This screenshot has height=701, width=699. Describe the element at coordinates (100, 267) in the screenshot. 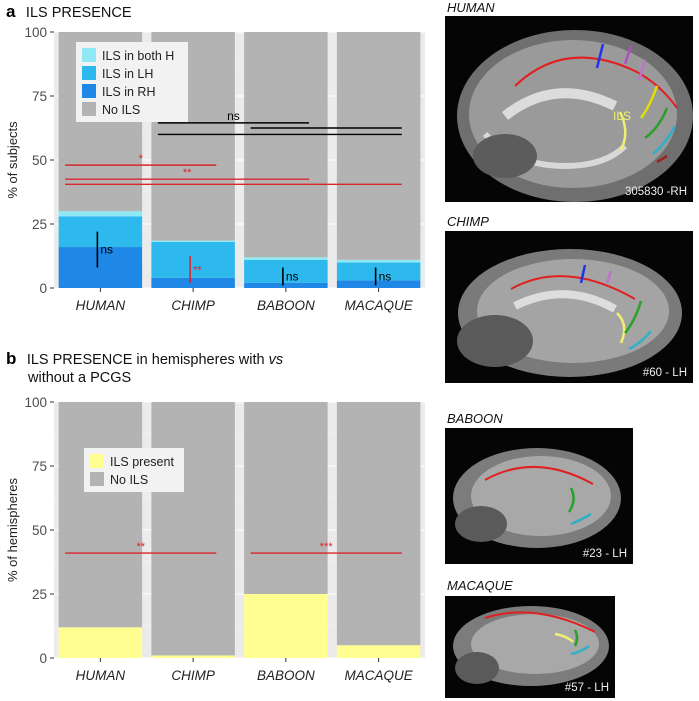

I see `bar-human-ils-in-rh` at that location.